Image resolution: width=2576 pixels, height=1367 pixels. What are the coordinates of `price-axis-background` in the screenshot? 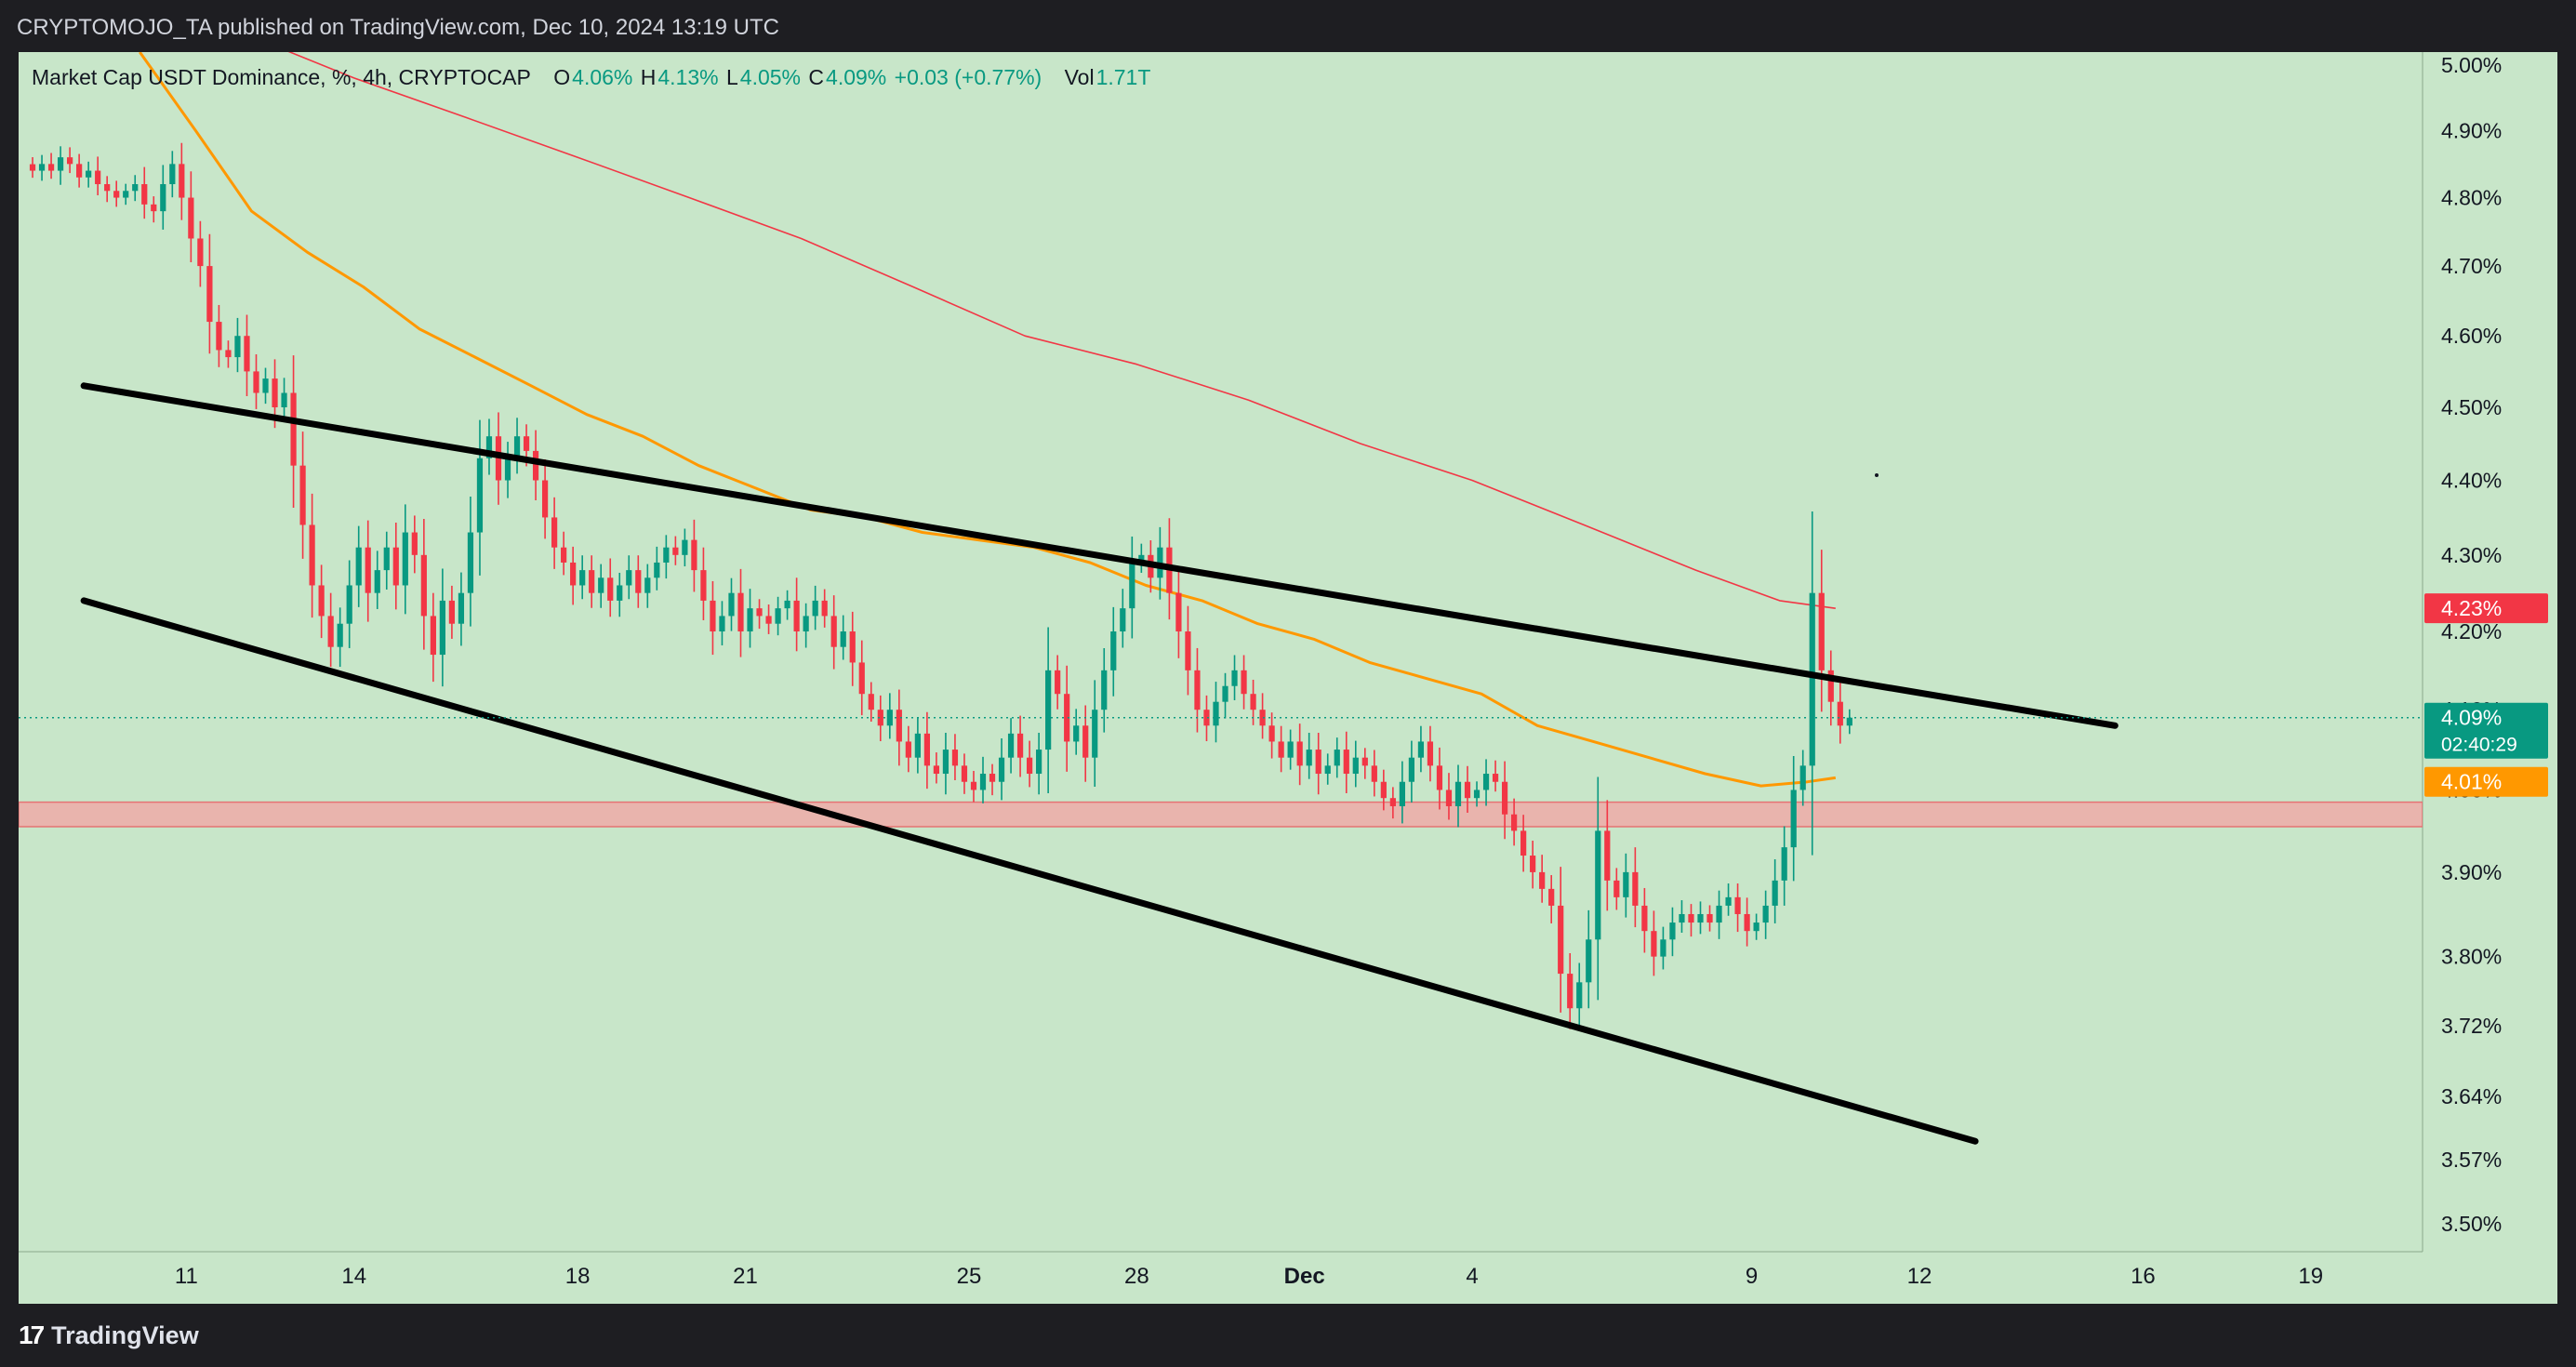 It's located at (2490, 678).